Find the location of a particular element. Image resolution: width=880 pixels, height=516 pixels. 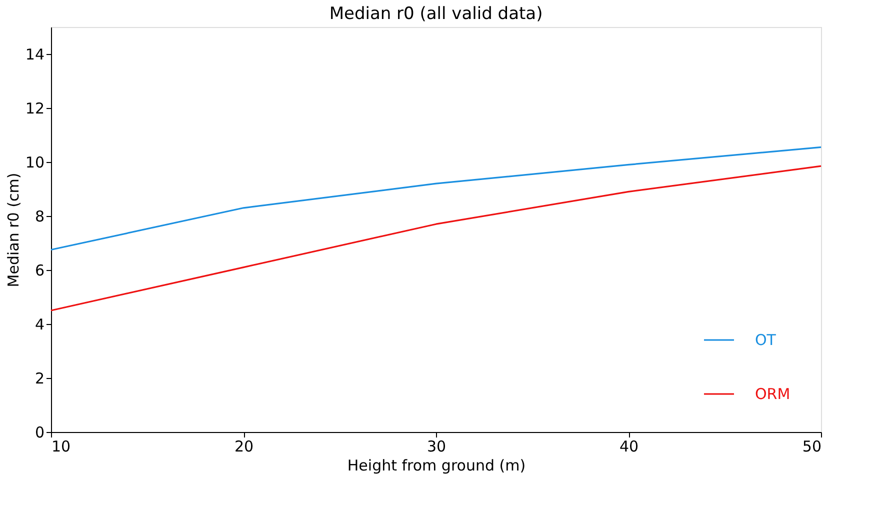

x-axis-title: Height from ground (m) is located at coordinates (436, 465).